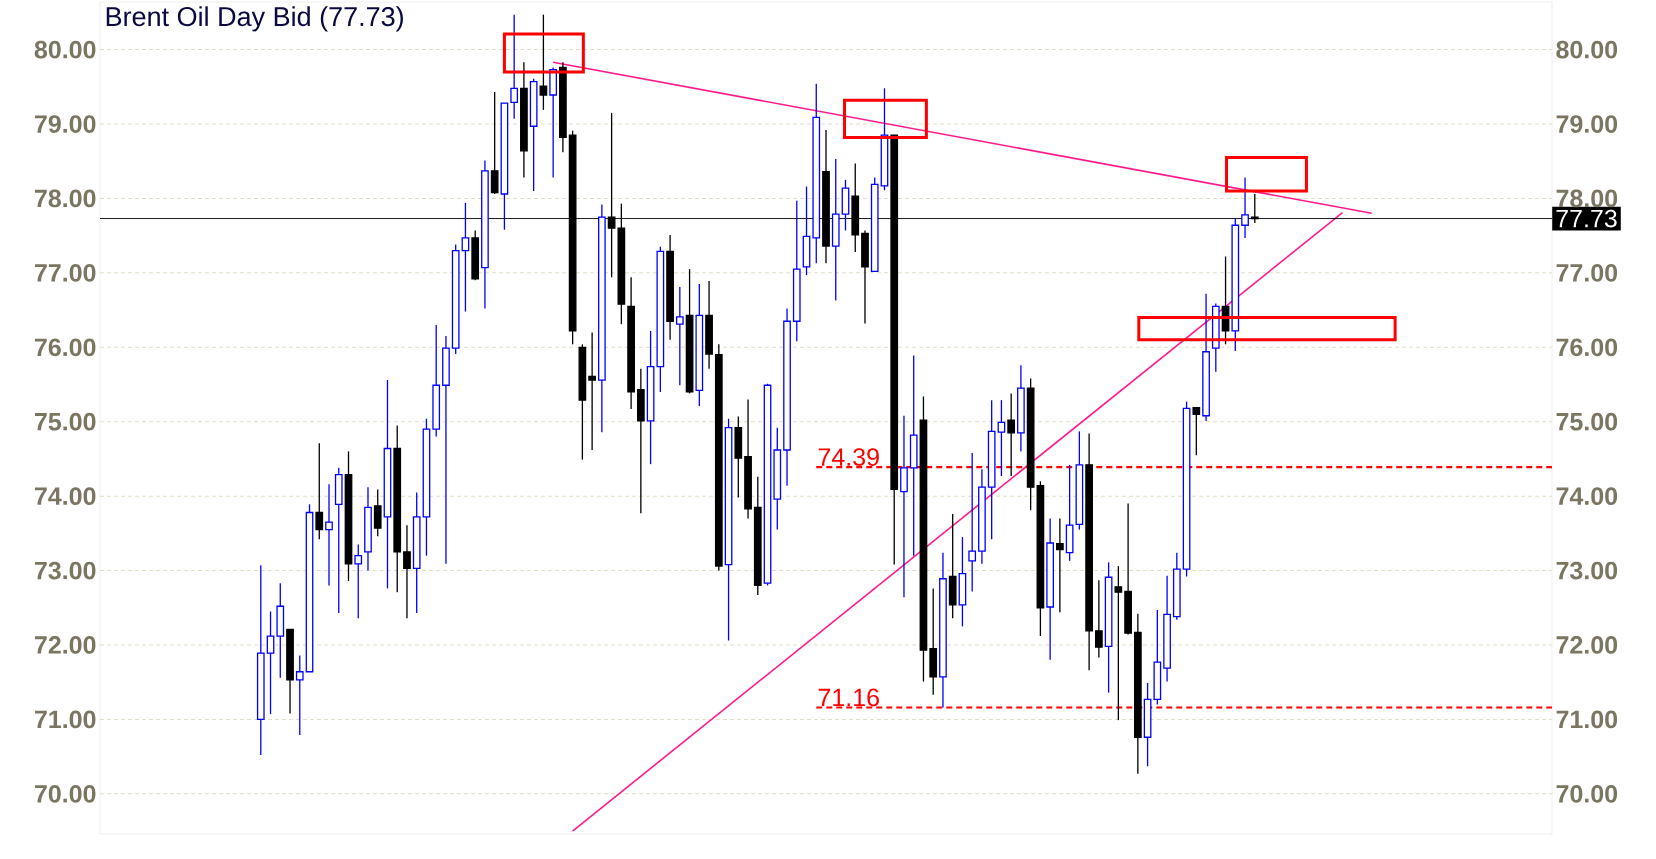 The width and height of the screenshot is (1656, 859). What do you see at coordinates (65, 496) in the screenshot?
I see `y-tick-label: 74.00` at bounding box center [65, 496].